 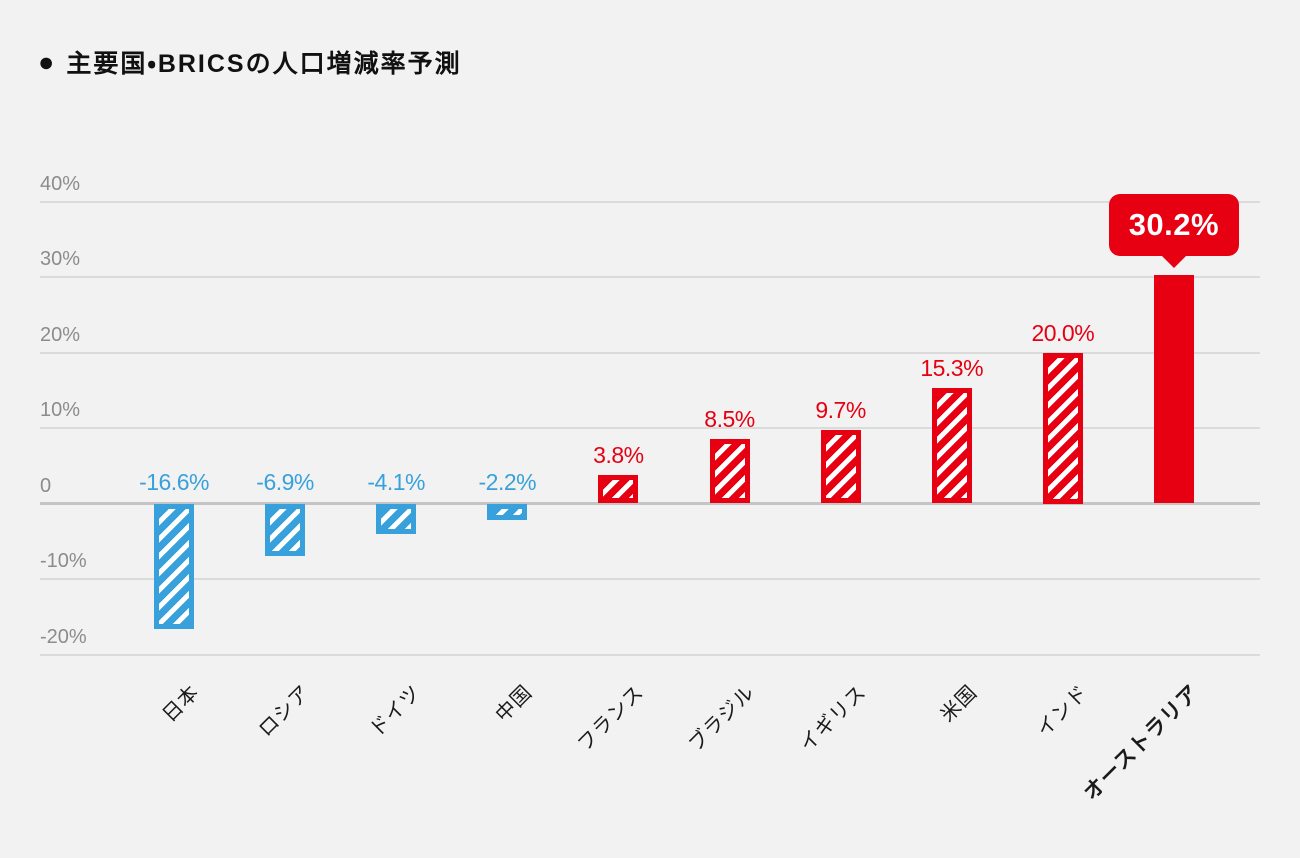 What do you see at coordinates (1063, 332) in the screenshot?
I see `bar-value-label: 20.0%` at bounding box center [1063, 332].